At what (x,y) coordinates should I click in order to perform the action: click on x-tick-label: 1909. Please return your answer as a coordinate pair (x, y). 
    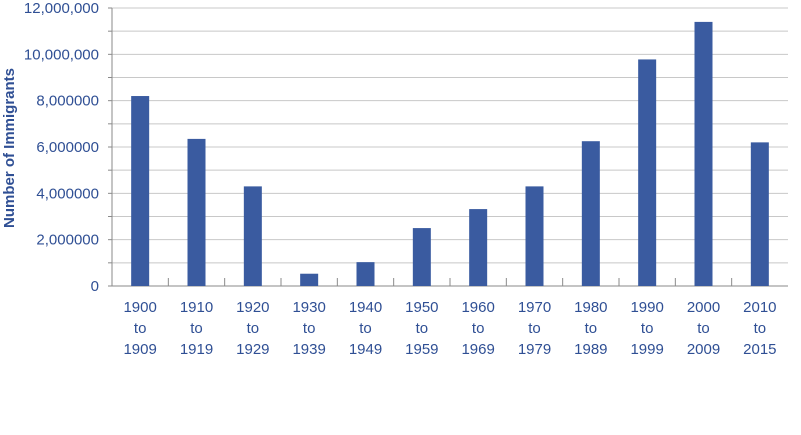
    Looking at the image, I should click on (139, 349).